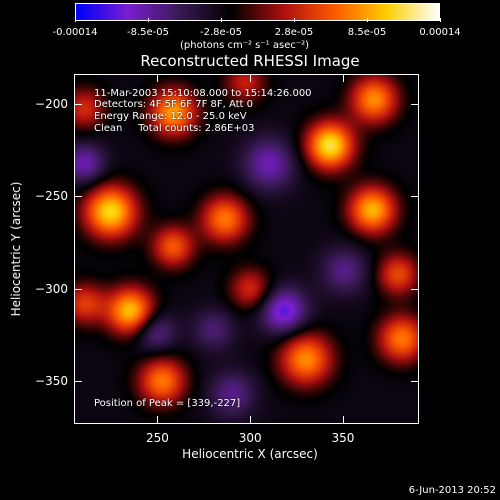 The height and width of the screenshot is (500, 500). What do you see at coordinates (174, 104) in the screenshot?
I see `detectors-label: Detectors: 4F 5F 6F 7F 8F, Att 0` at bounding box center [174, 104].